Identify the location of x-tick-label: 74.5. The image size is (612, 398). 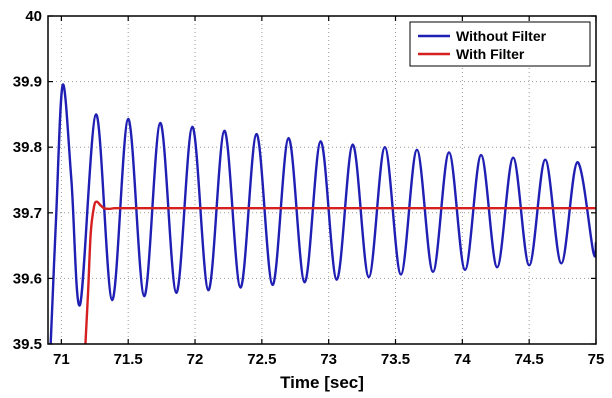
(529, 359).